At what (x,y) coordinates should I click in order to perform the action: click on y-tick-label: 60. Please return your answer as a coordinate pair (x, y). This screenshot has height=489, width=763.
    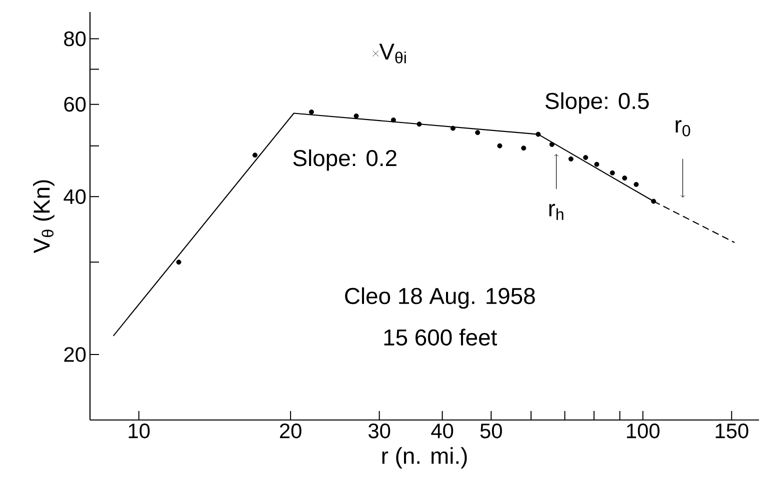
    Looking at the image, I should click on (75, 104).